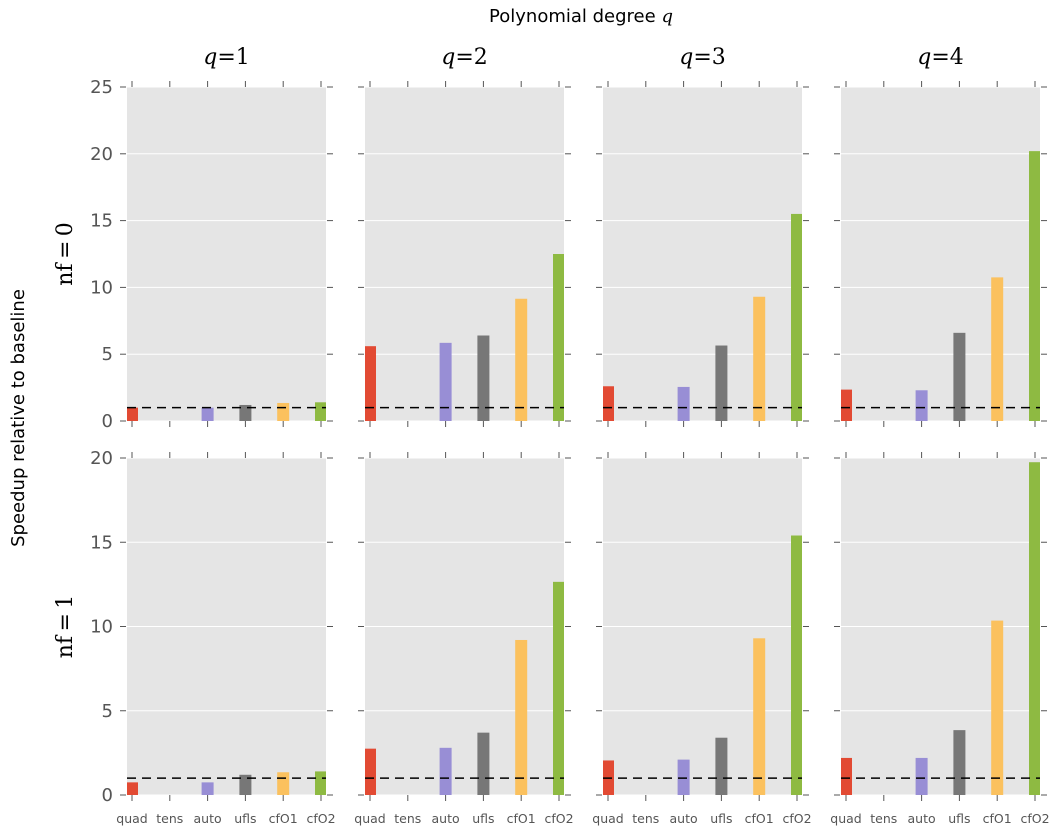  Describe the element at coordinates (471, 57) in the screenshot. I see `column-title-eq: =2` at that location.